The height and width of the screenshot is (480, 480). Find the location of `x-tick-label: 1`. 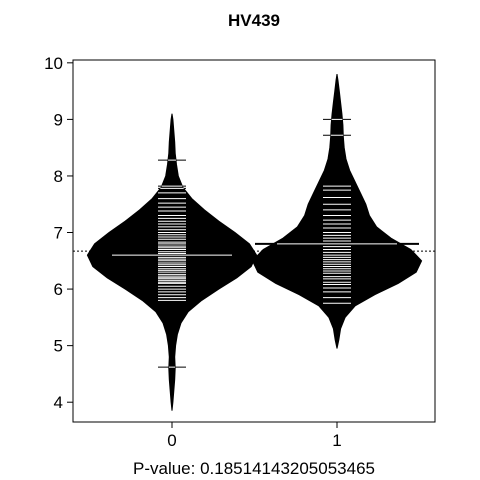

x-tick-label: 1 is located at coordinates (336, 440).